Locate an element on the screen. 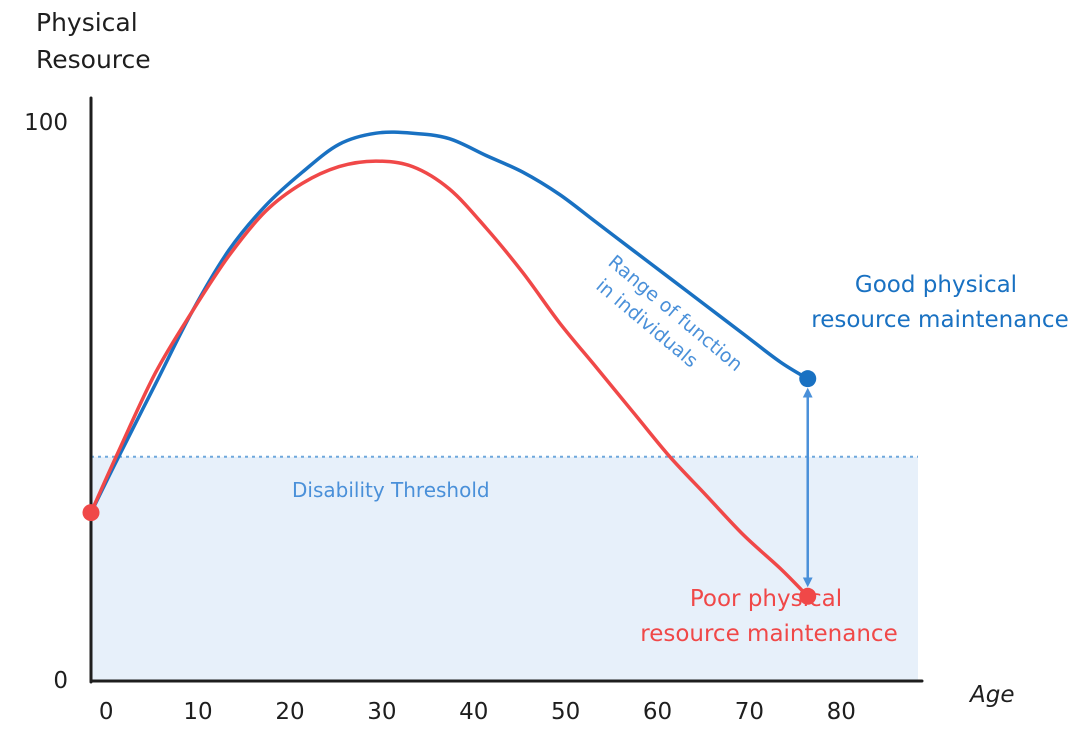 This screenshot has height=736, width=1088. x-tick-30: 30 is located at coordinates (381, 712).